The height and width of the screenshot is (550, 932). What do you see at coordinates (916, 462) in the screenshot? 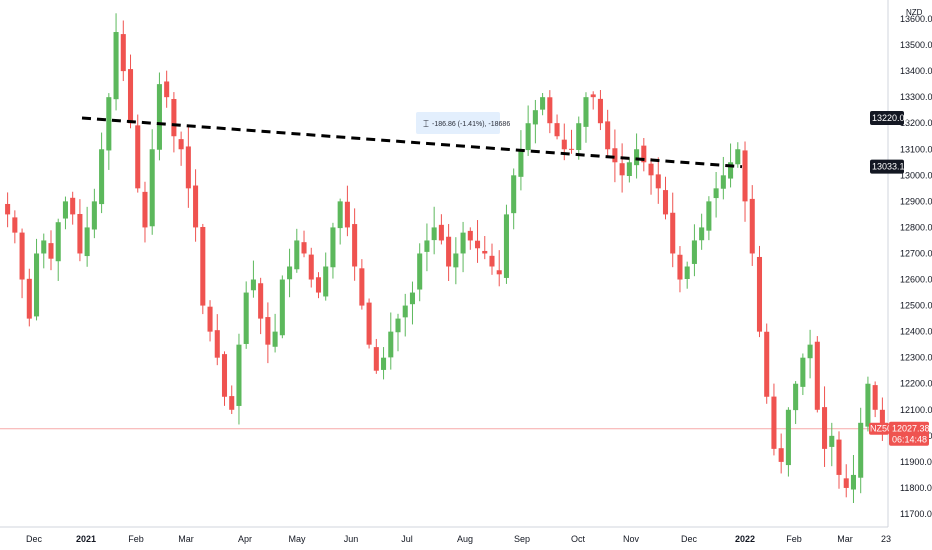
I see `y-tick-label: 11900.00` at bounding box center [916, 462].